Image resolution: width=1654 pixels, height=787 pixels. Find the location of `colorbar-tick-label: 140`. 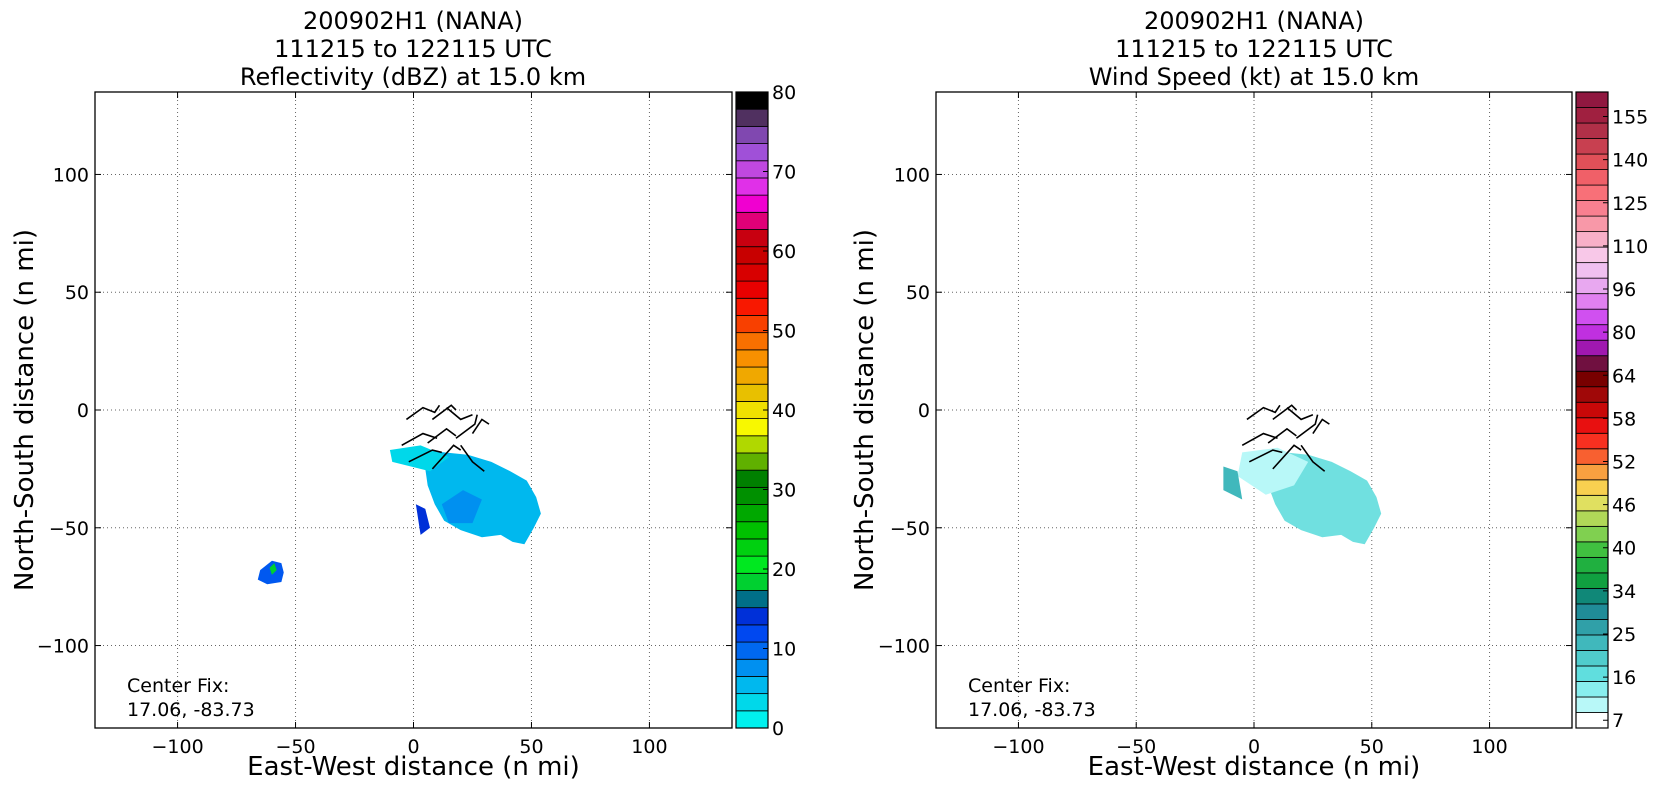

colorbar-tick-label: 140 is located at coordinates (1630, 161).